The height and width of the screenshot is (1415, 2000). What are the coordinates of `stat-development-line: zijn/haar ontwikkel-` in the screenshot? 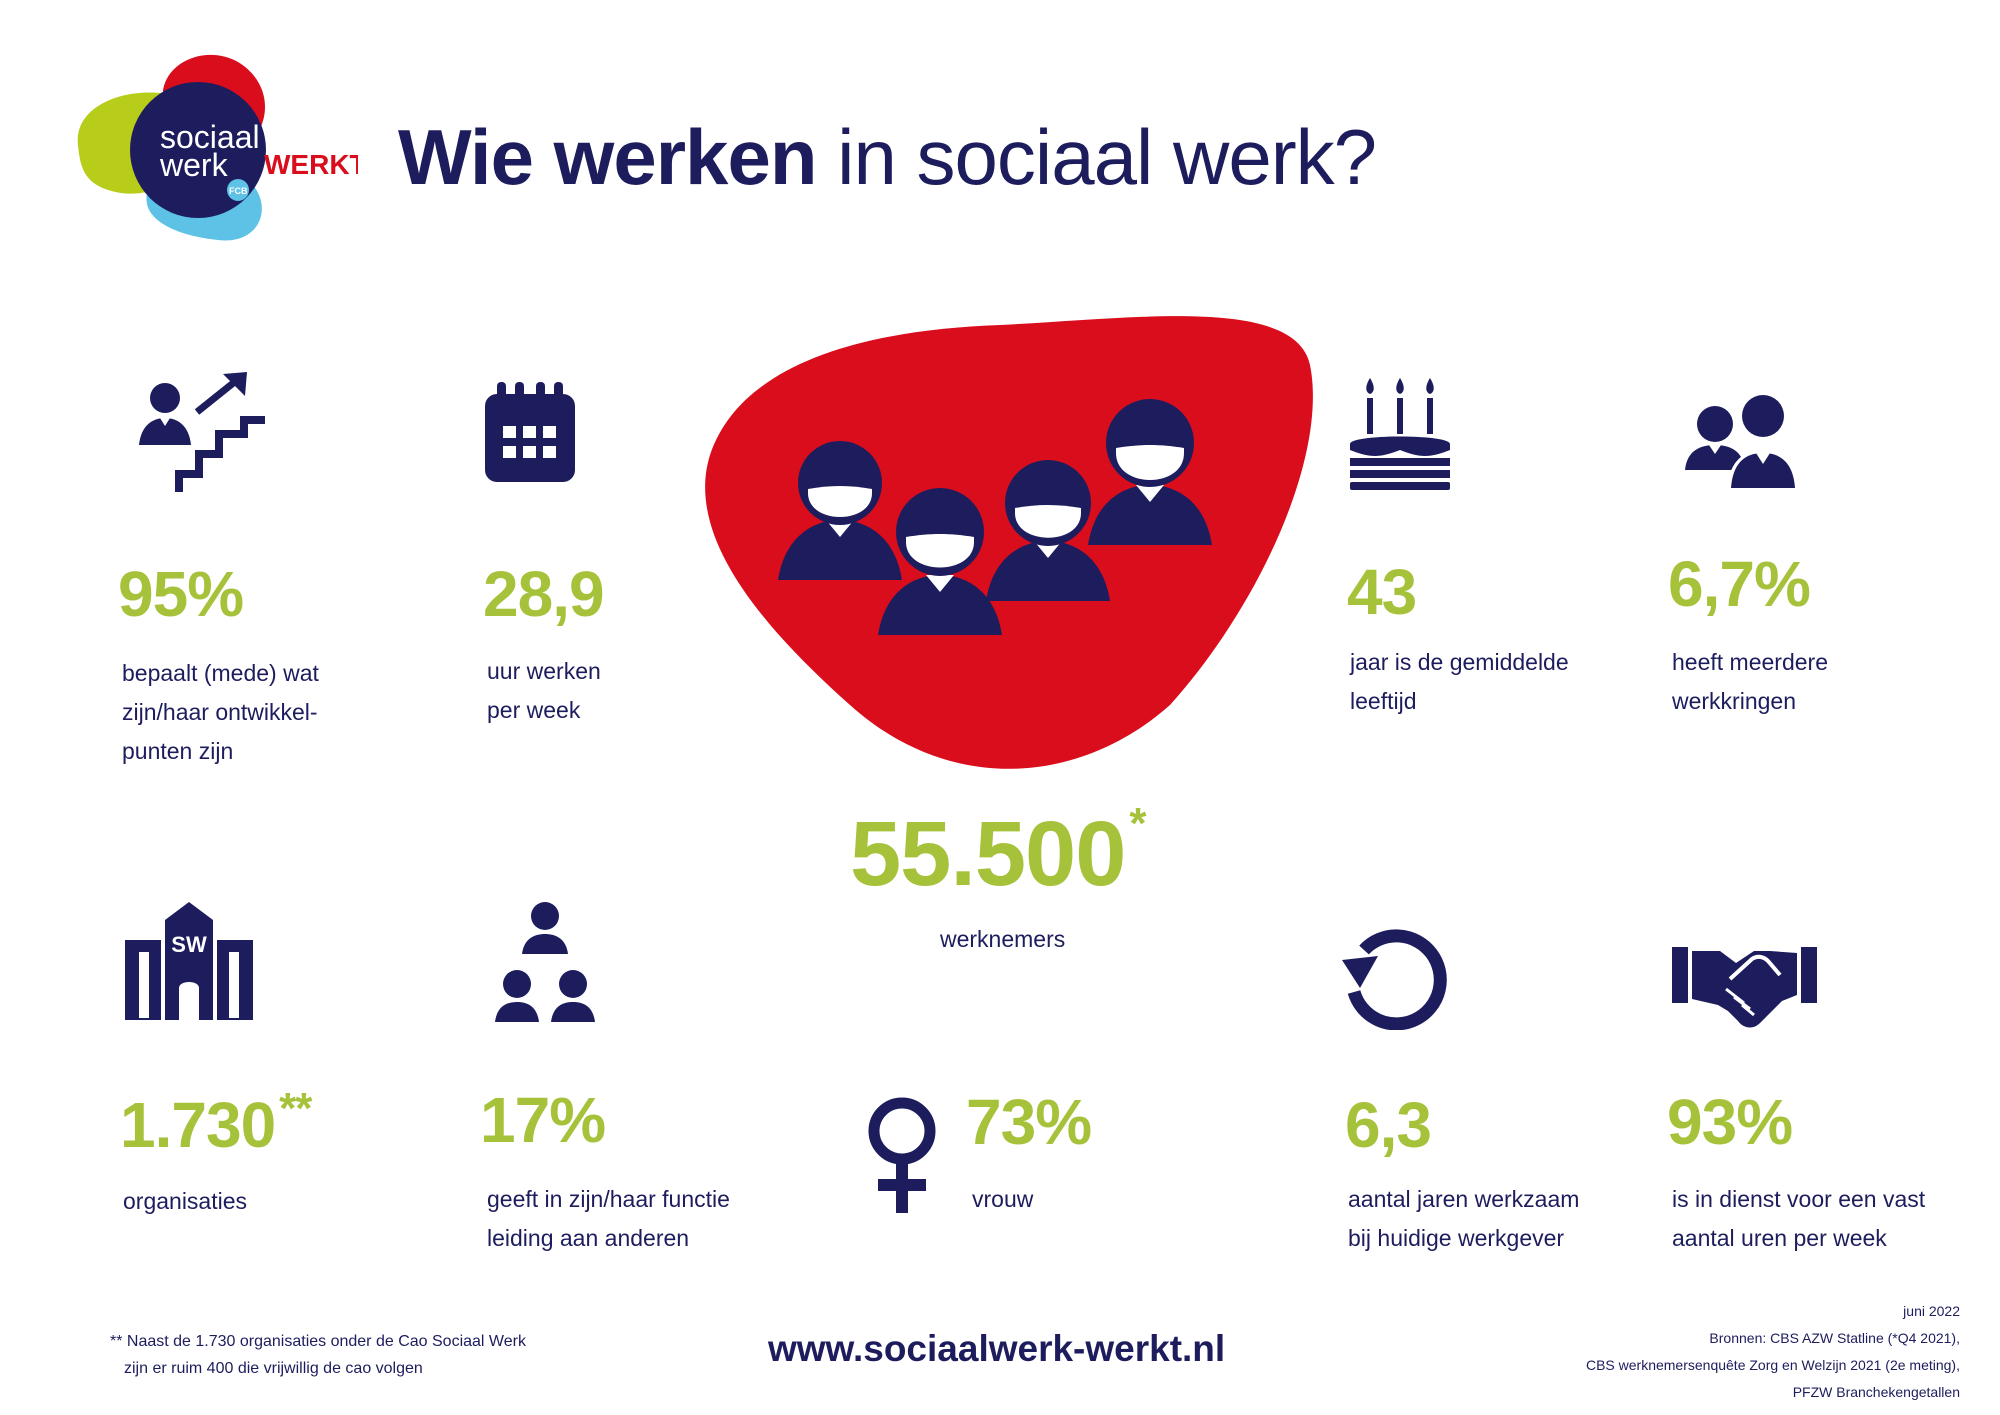 It's located at (220, 712).